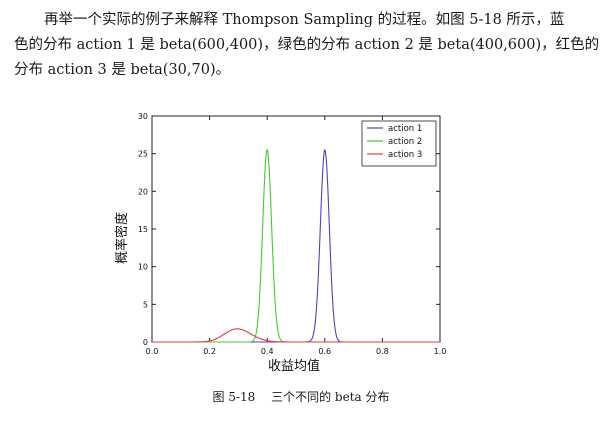 The height and width of the screenshot is (426, 602). Describe the element at coordinates (143, 191) in the screenshot. I see `y-tick-label: 20` at that location.